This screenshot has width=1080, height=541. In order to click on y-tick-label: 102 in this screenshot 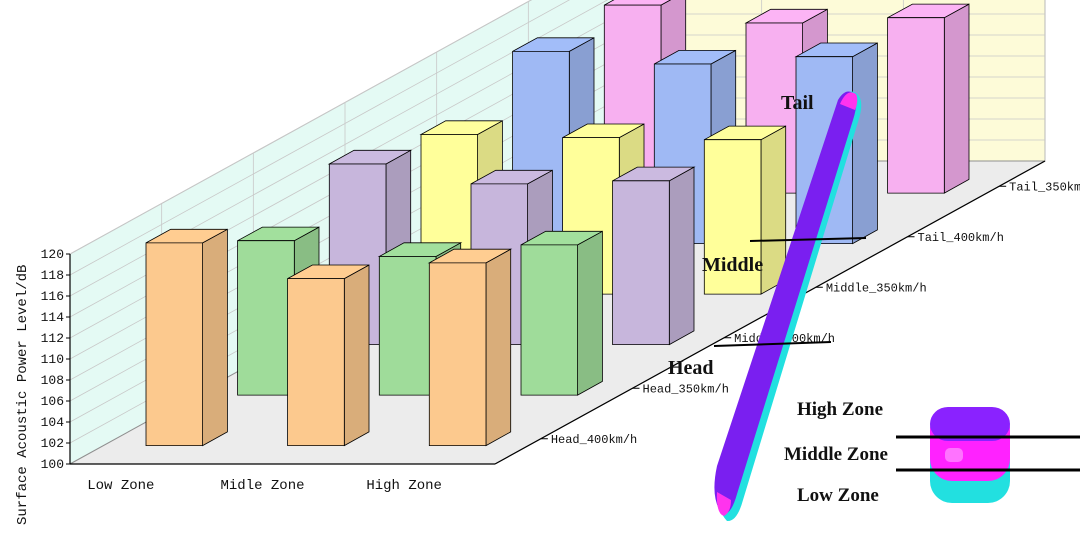, I will do `click(52, 443)`.